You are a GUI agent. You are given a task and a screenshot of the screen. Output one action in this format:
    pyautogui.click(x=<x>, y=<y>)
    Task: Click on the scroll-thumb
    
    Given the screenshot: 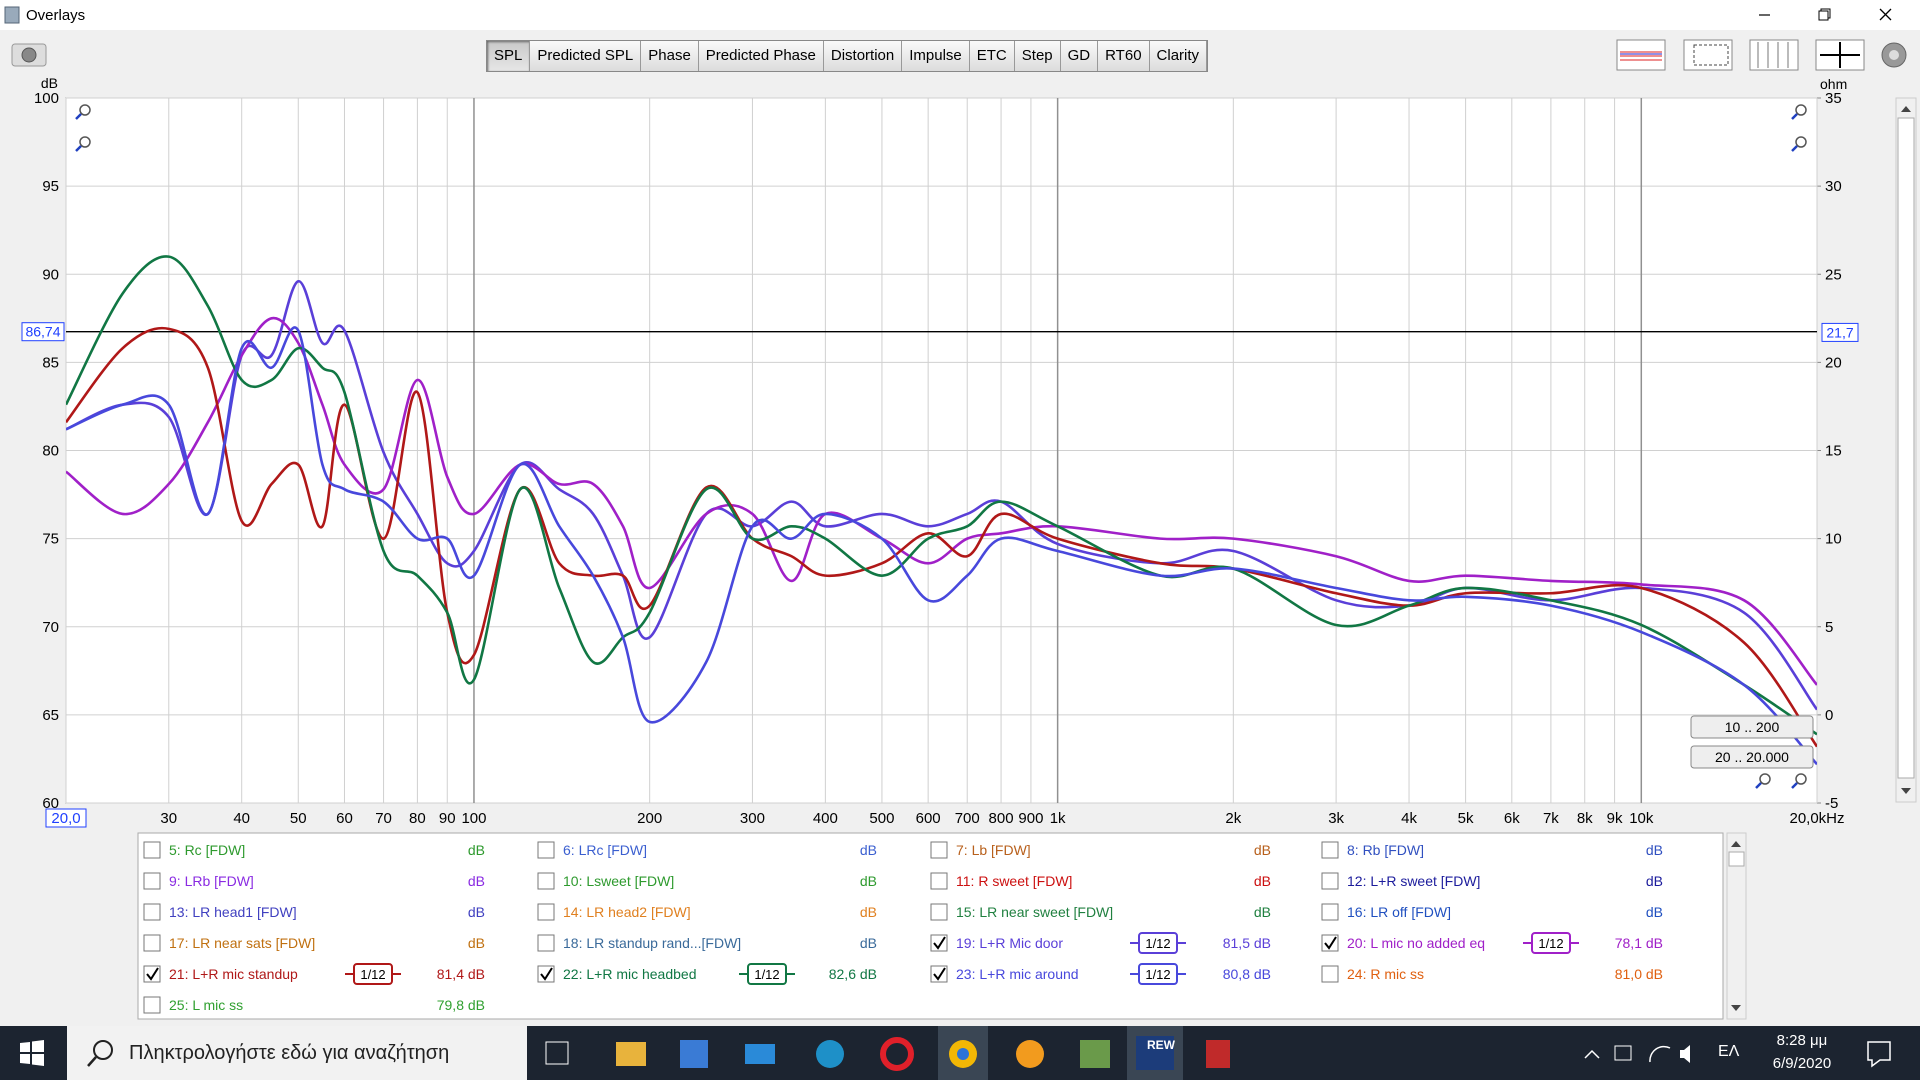 What is the action you would take?
    pyautogui.click(x=1906, y=448)
    